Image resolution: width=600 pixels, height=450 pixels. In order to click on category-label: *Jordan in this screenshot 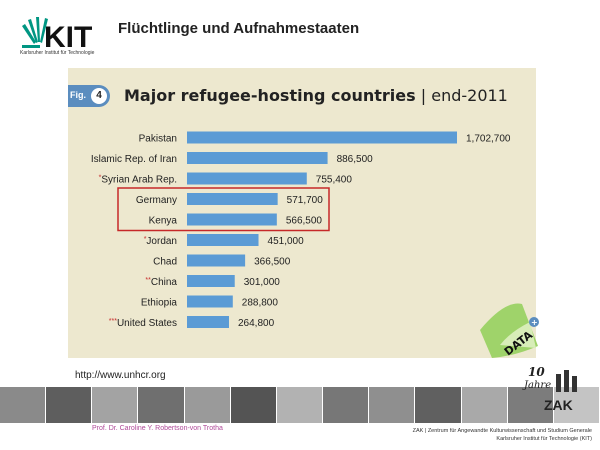, I will do `click(160, 241)`.